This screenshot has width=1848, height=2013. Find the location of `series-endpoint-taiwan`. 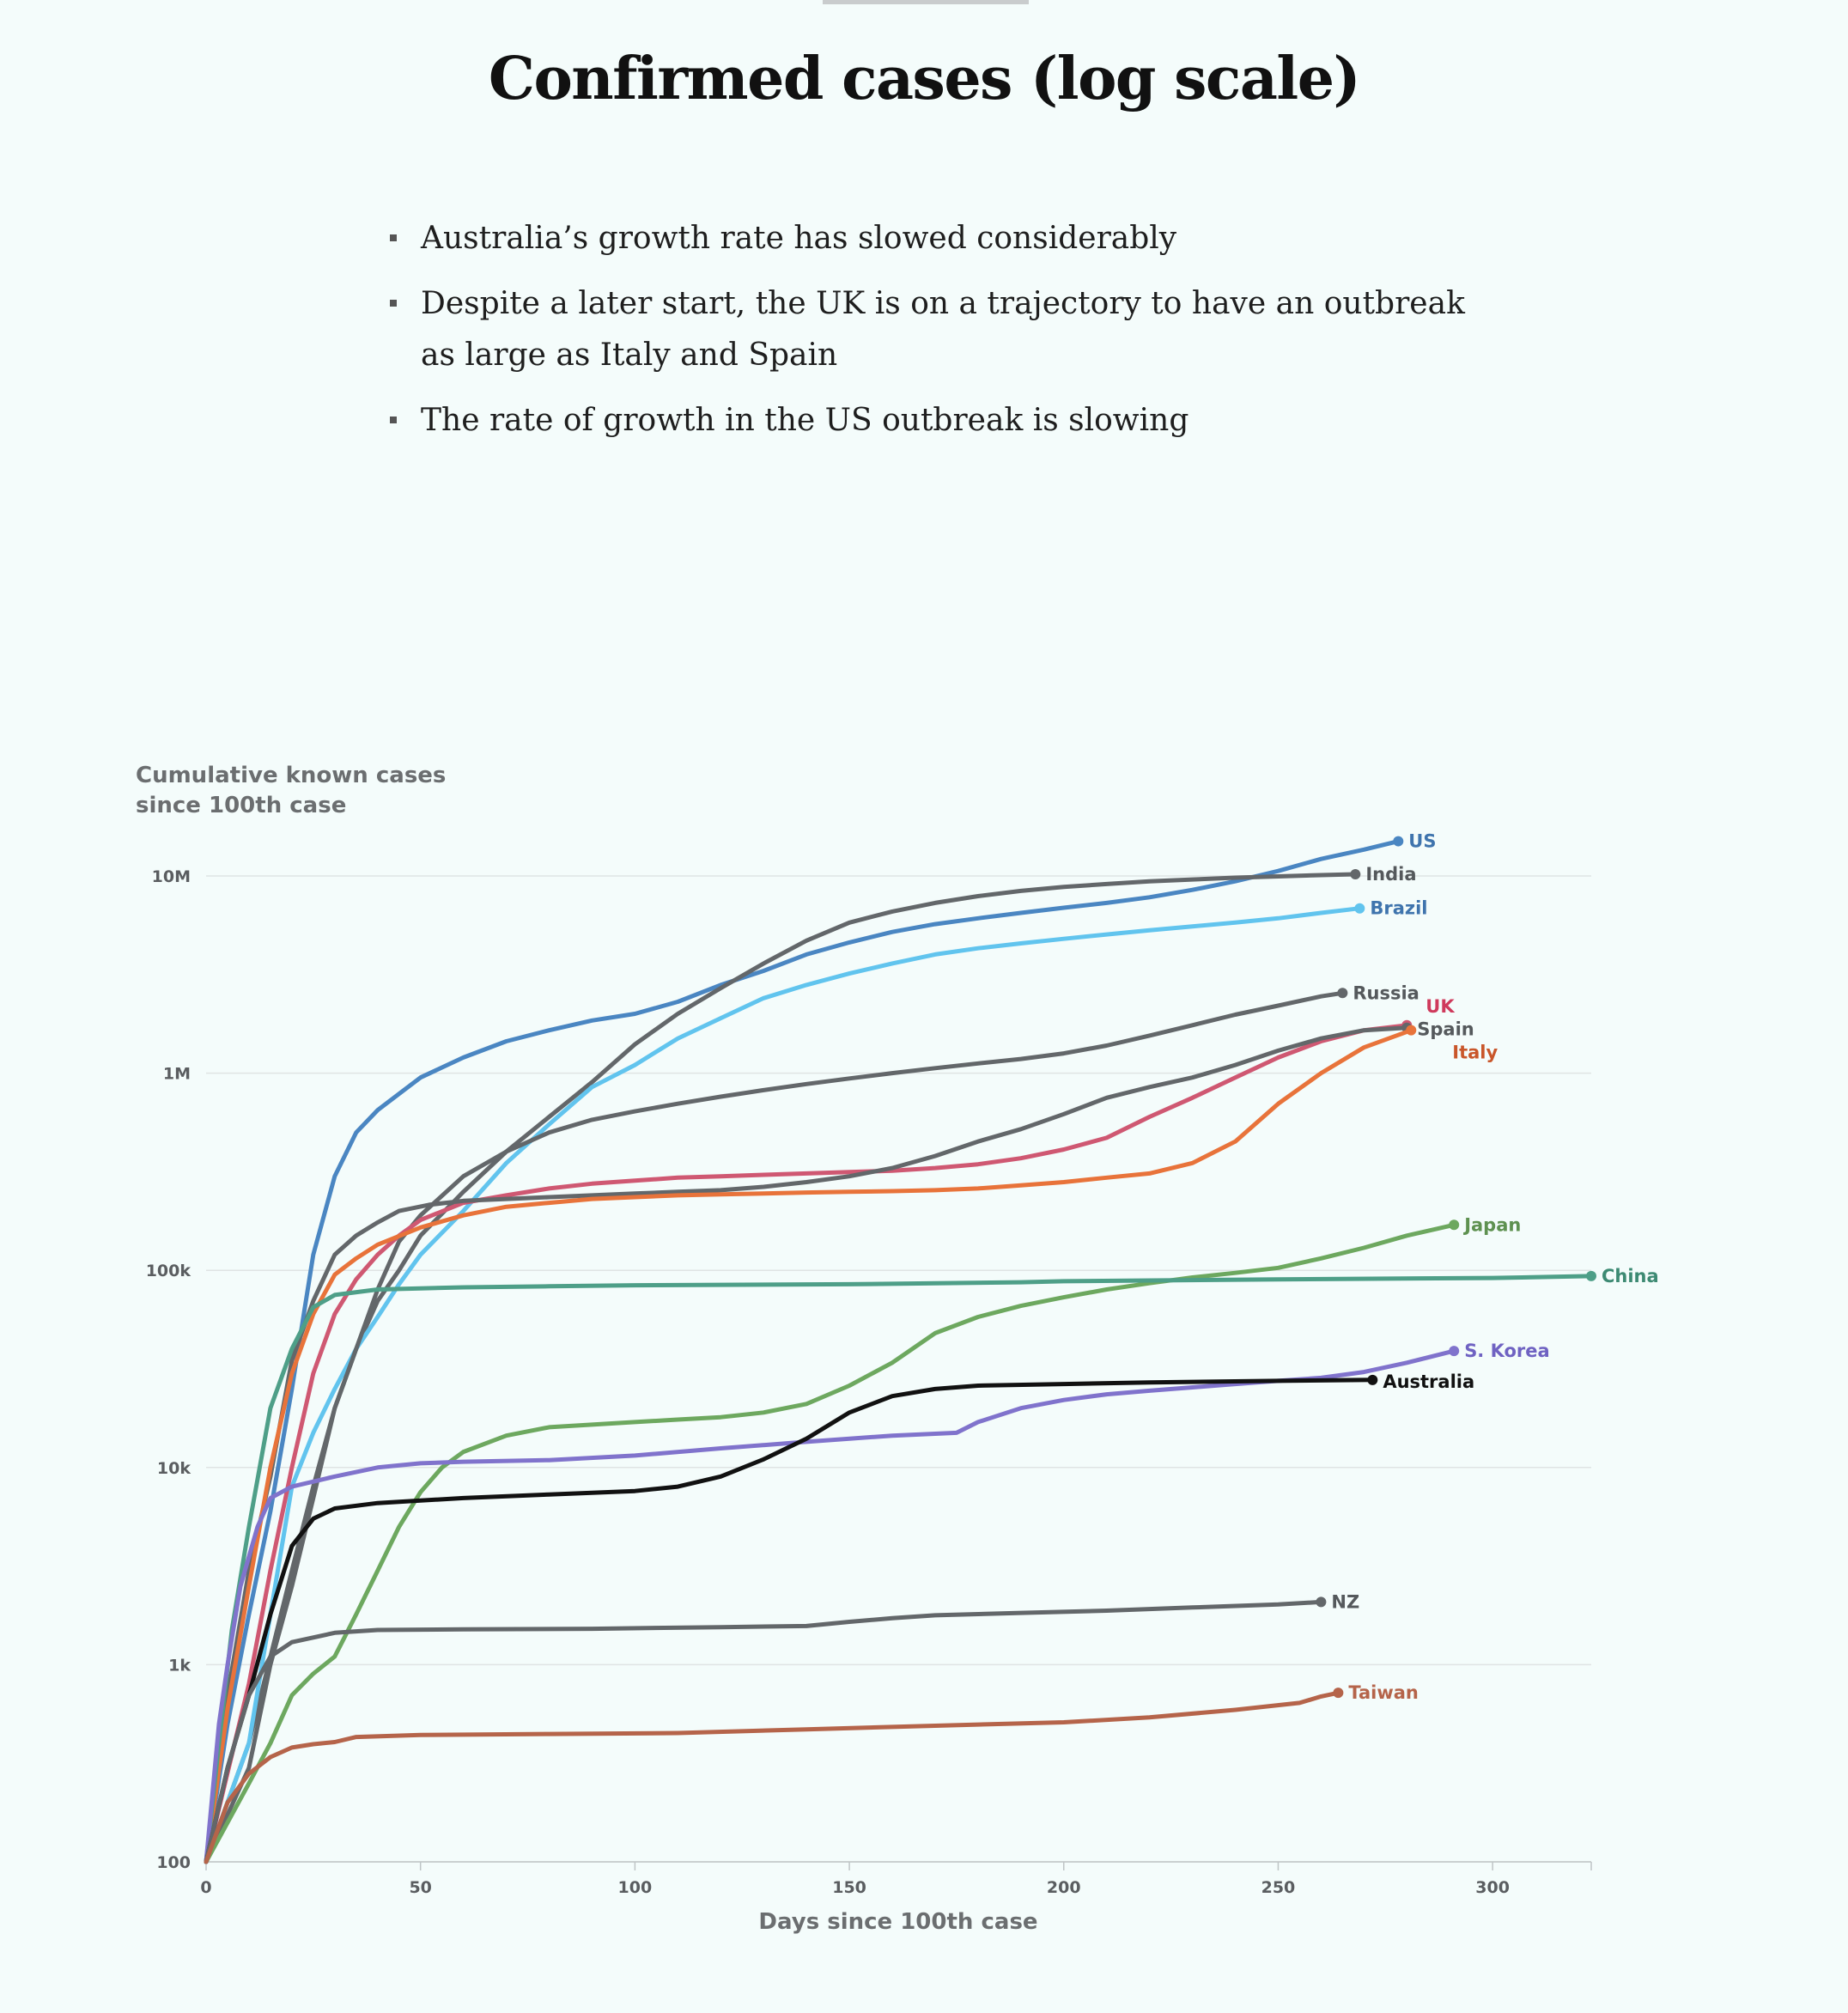

series-endpoint-taiwan is located at coordinates (1338, 1694).